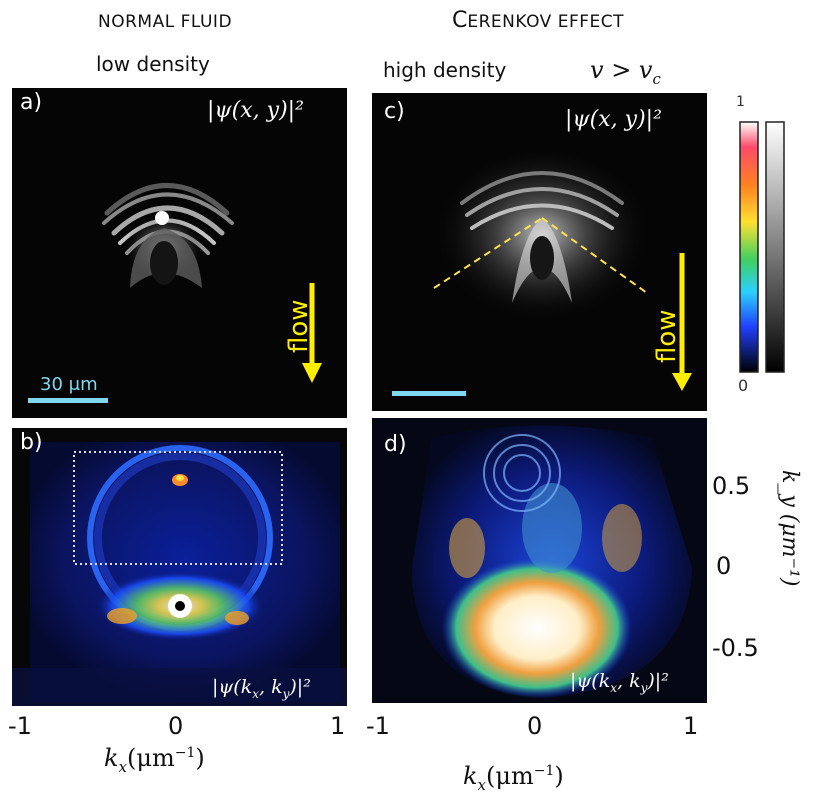 The height and width of the screenshot is (807, 831). What do you see at coordinates (300, 687) in the screenshot?
I see `panel-b-eq-part3: )|²` at bounding box center [300, 687].